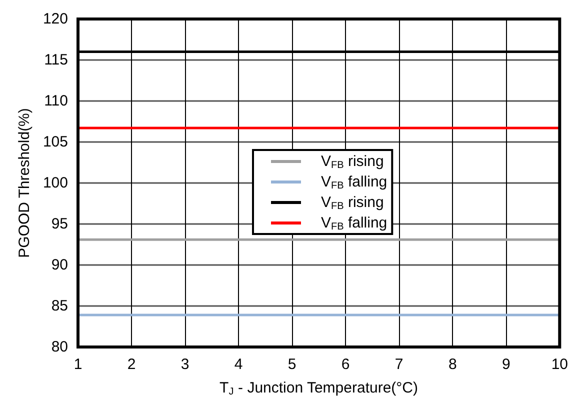 Image resolution: width=571 pixels, height=406 pixels. What do you see at coordinates (55, 142) in the screenshot?
I see `y-tick-label: 105` at bounding box center [55, 142].